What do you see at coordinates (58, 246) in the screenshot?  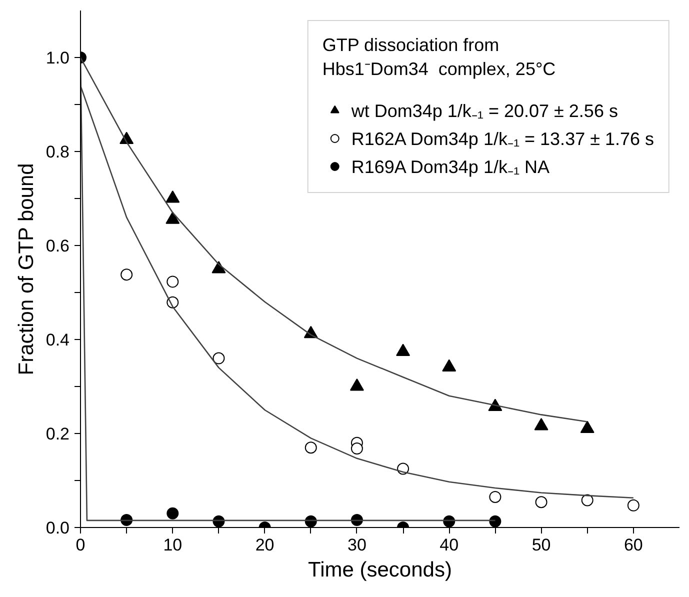 I see `y-tick-label: 0.6` at bounding box center [58, 246].